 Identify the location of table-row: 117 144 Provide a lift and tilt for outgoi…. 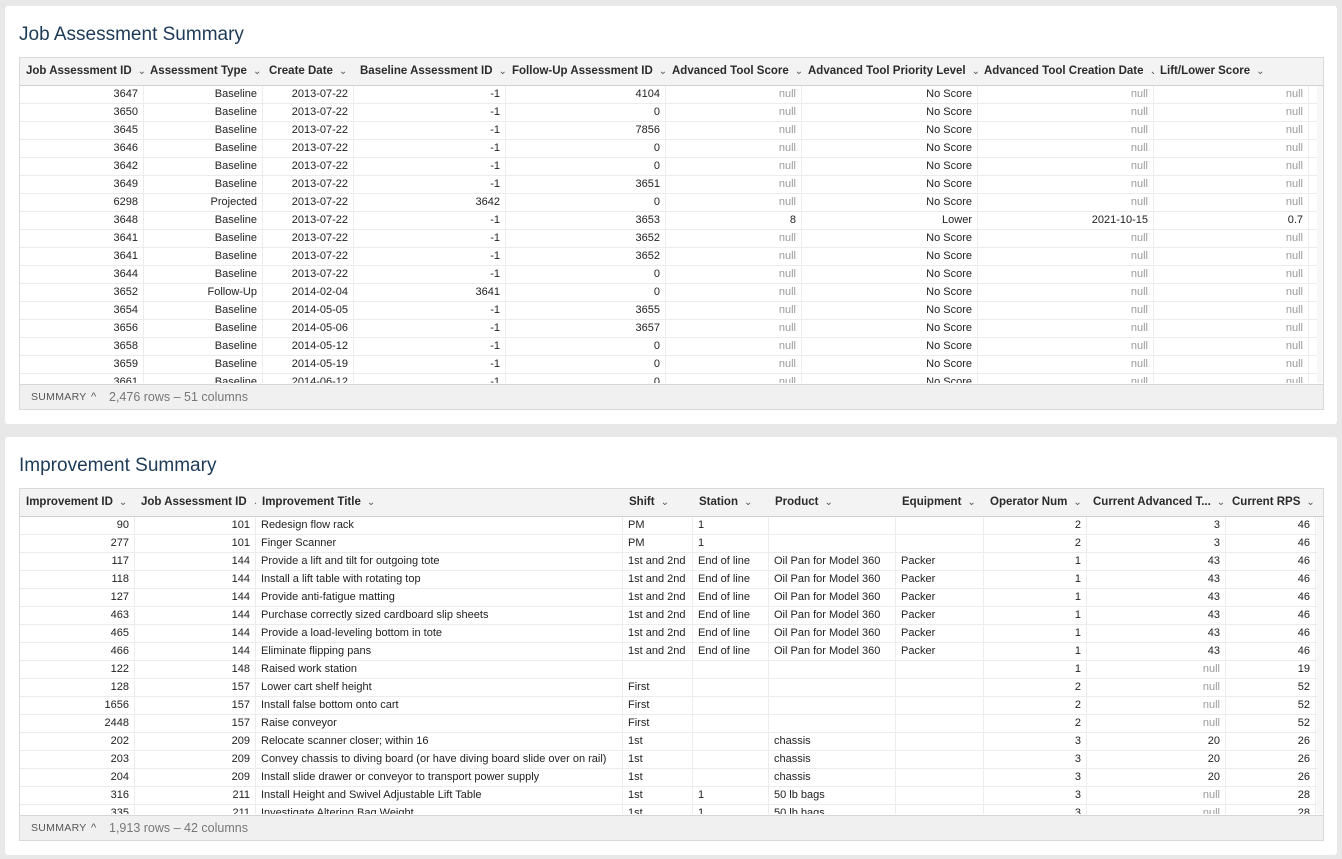
(671, 562).